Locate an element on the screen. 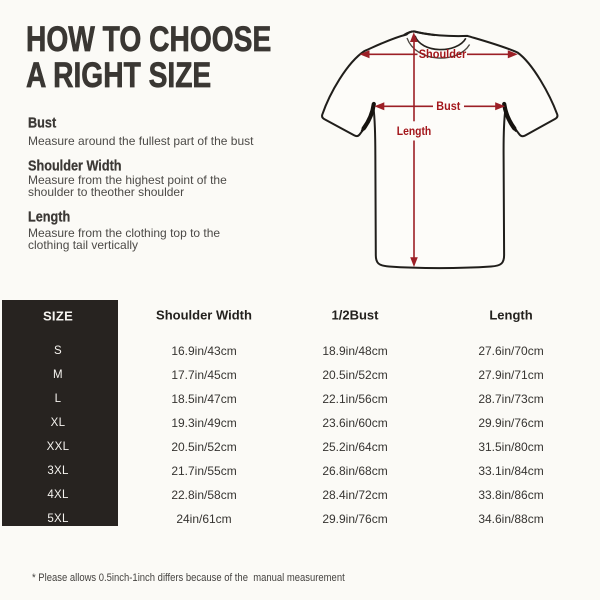  svg-text: Bust is located at coordinates (448, 107).